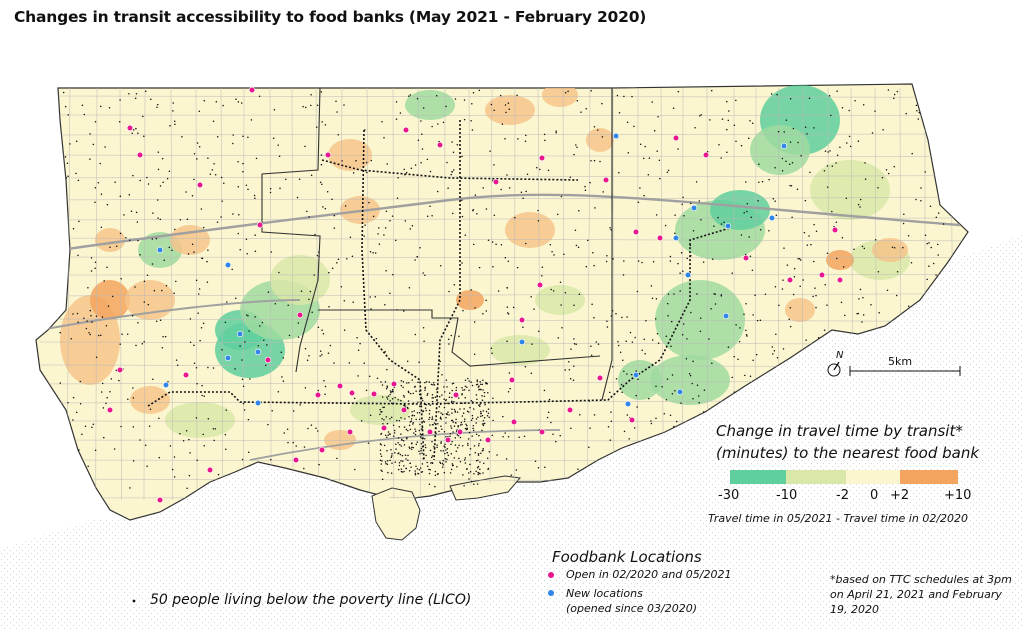  What do you see at coordinates (905, 371) in the screenshot?
I see `scale-bar` at bounding box center [905, 371].